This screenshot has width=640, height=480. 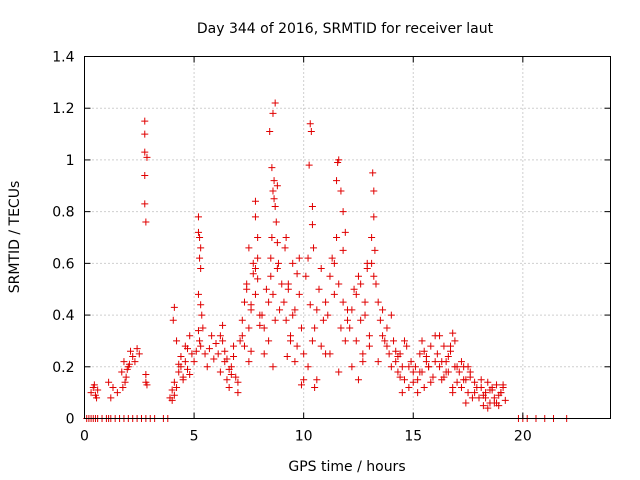 What do you see at coordinates (70, 161) in the screenshot?
I see `y-tick-label: 1` at bounding box center [70, 161].